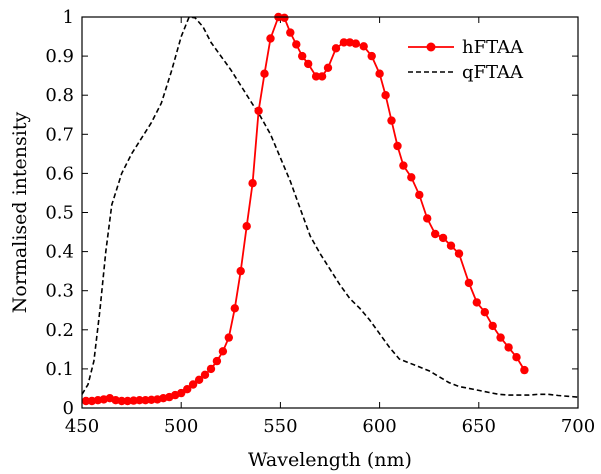 The width and height of the screenshot is (601, 474). Describe the element at coordinates (578, 426) in the screenshot. I see `x-tick-label-700: 700` at that location.